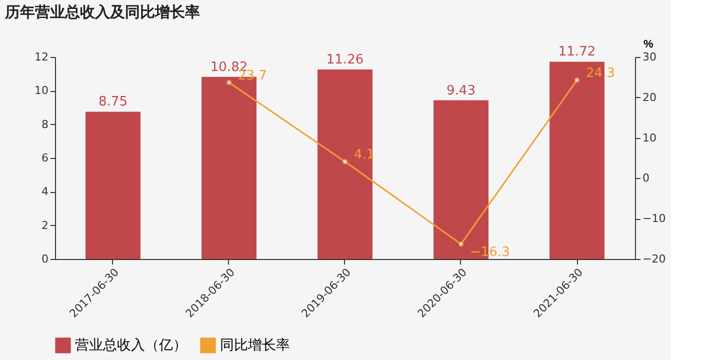  Describe the element at coordinates (649, 97) in the screenshot. I see `y2-tick-label: 20` at that location.